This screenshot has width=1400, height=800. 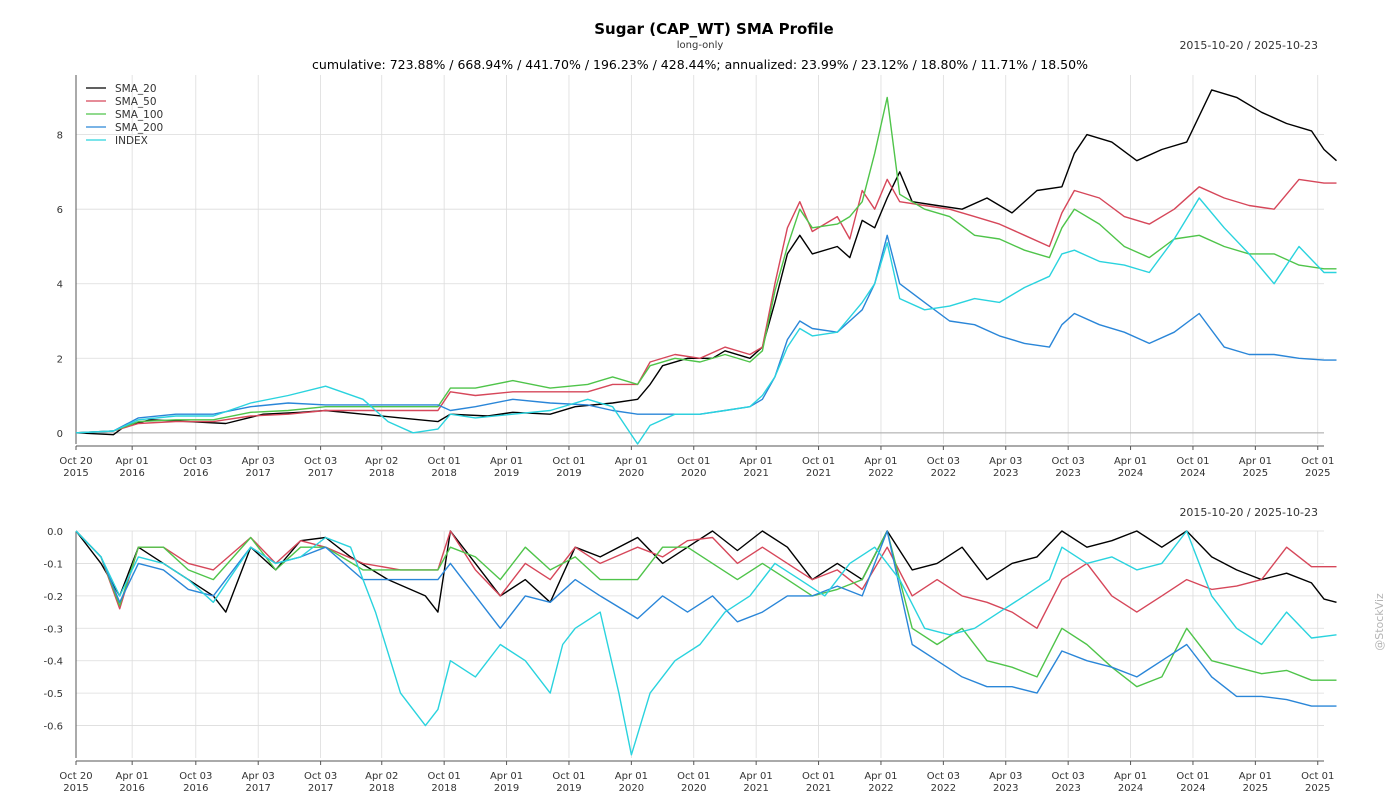 What do you see at coordinates (53, 694) in the screenshot?
I see `y-tick-label: -0.5` at bounding box center [53, 694].